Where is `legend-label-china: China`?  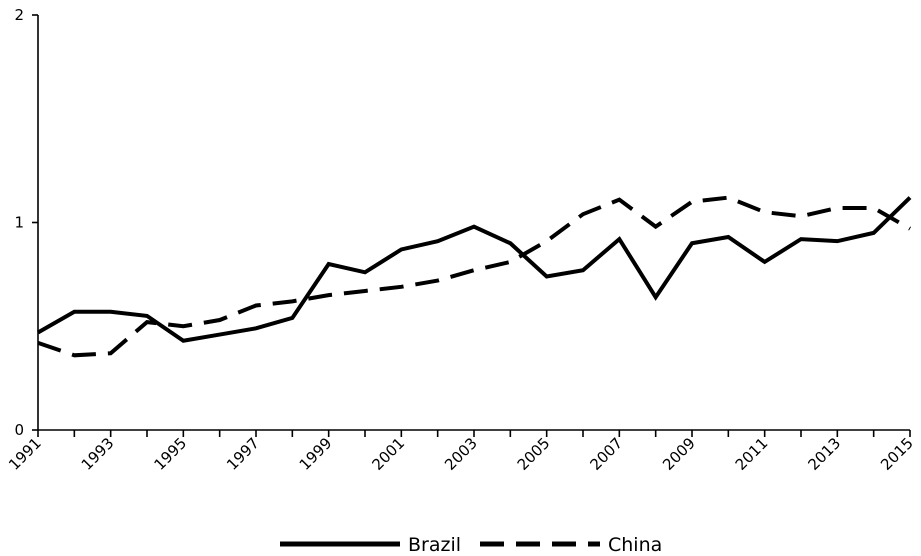
legend-label-china: China is located at coordinates (635, 545).